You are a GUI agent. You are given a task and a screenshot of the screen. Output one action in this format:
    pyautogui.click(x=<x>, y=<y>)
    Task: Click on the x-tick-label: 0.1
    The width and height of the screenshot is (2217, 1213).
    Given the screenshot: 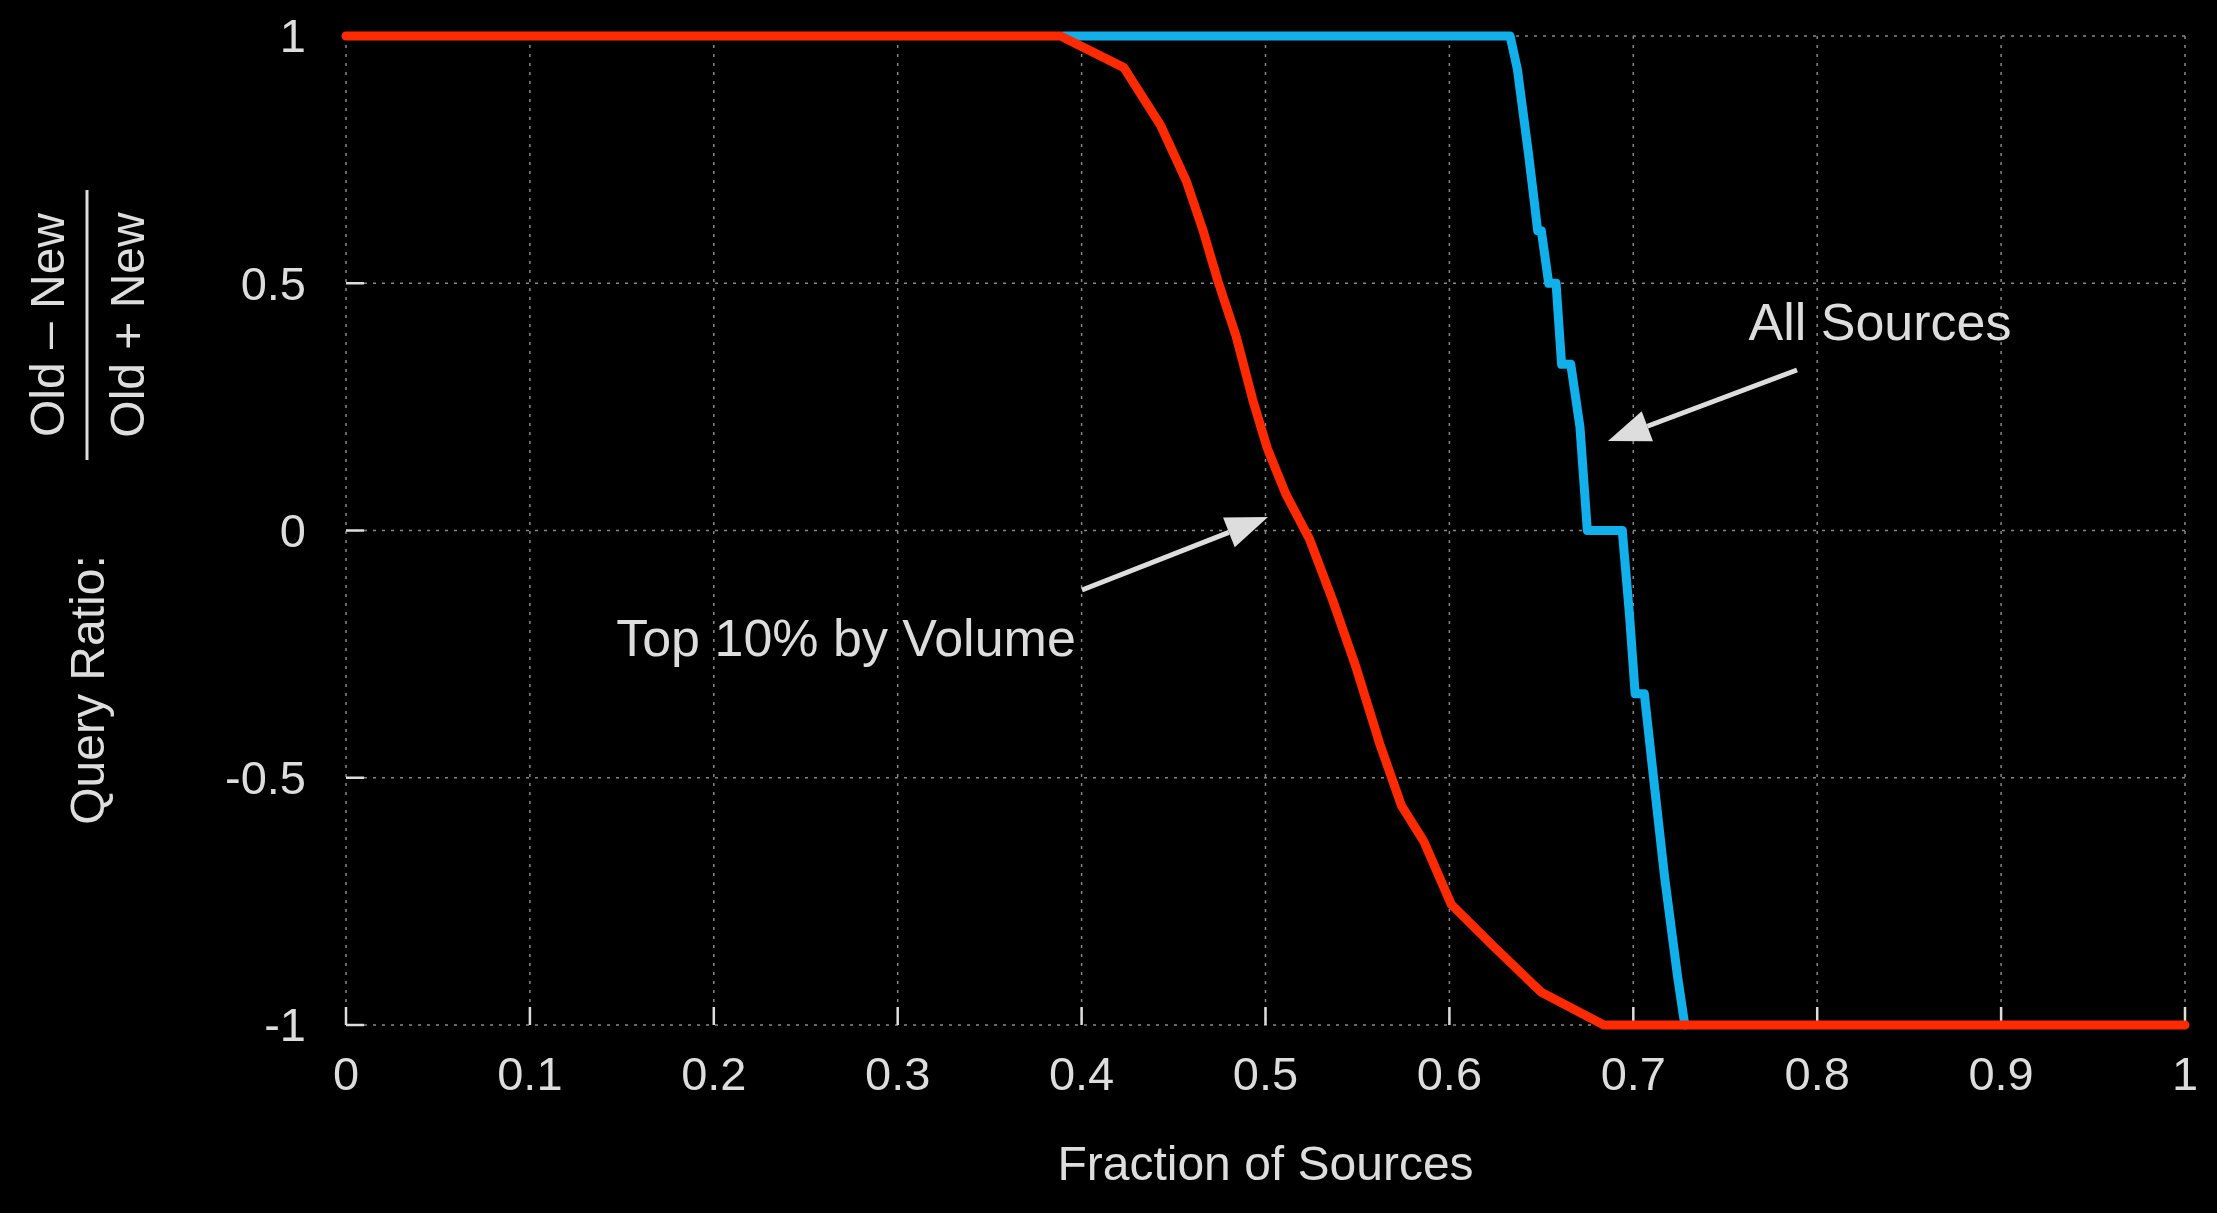 What is the action you would take?
    pyautogui.click(x=530, y=1073)
    